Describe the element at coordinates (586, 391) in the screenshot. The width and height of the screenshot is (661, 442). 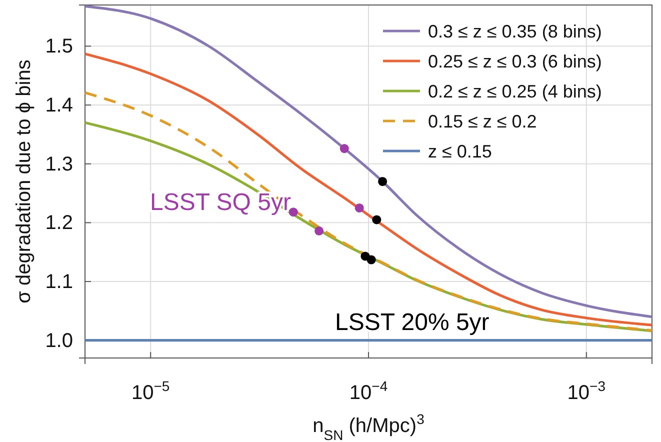
I see `x-tick-label: 10$^{−3}$` at that location.